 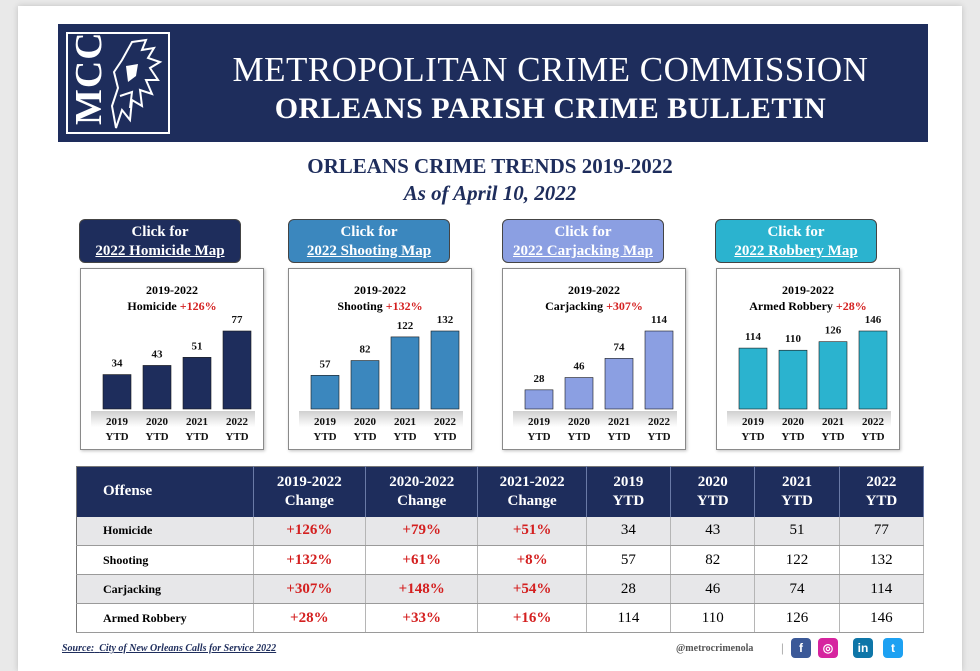 I want to click on change-cell: +8%, so click(x=532, y=560).